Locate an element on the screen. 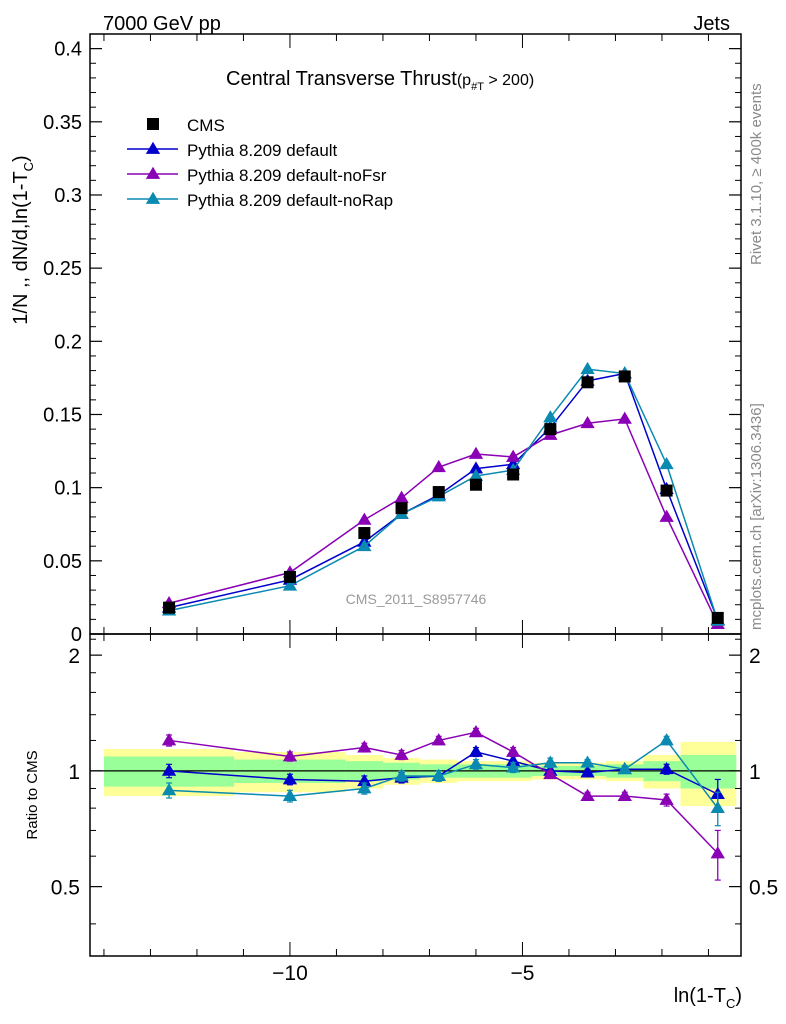 Image resolution: width=786 pixels, height=1024 pixels. legend-marker-data is located at coordinates (153, 124).